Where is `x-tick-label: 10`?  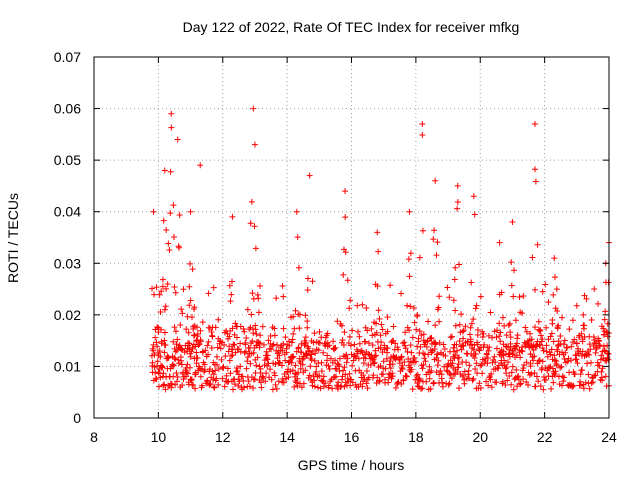
x-tick-label: 10 is located at coordinates (159, 437).